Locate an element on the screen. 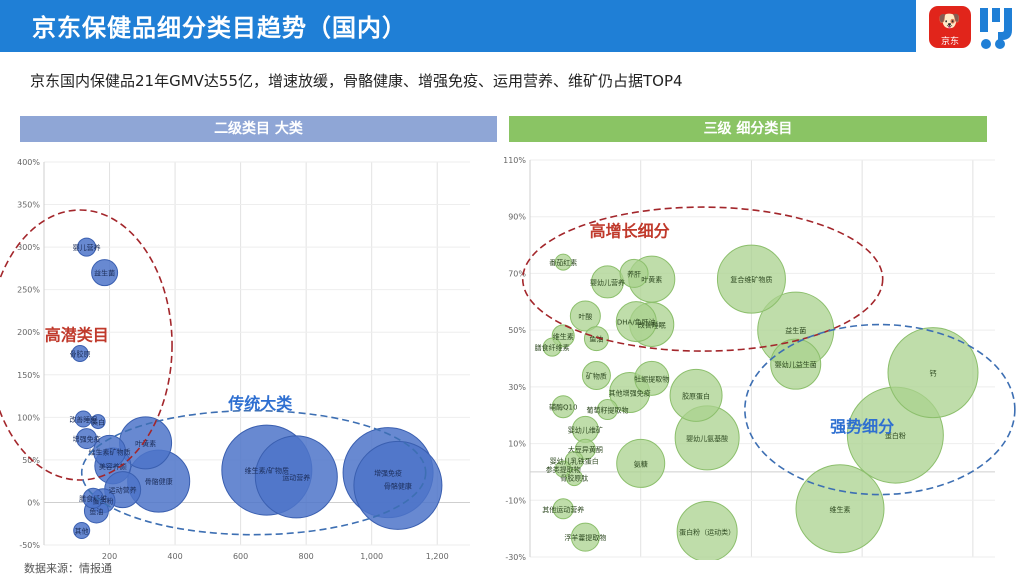  bubble-label: 骨胶原肽 is located at coordinates (574, 478).